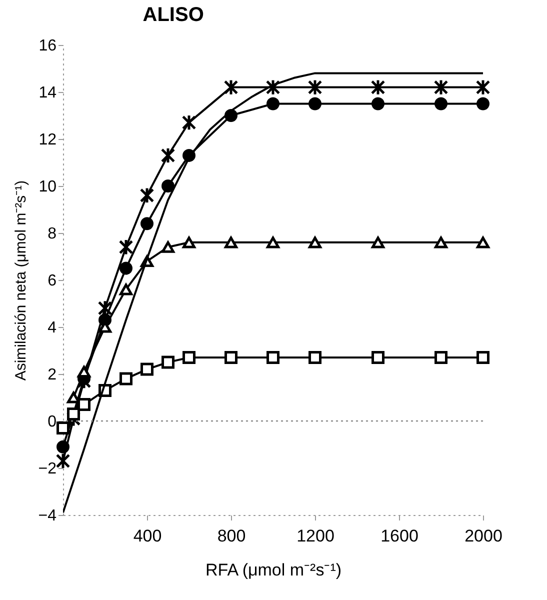  I want to click on y-tick-label: 14, so click(47, 93).